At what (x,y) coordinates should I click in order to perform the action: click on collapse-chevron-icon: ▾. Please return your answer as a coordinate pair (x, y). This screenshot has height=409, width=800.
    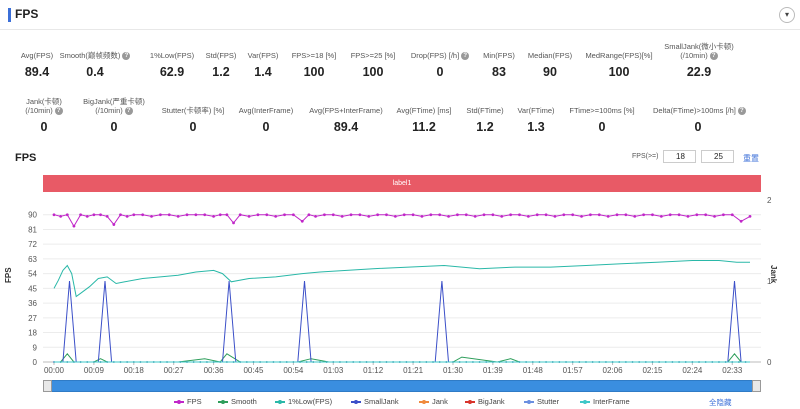
    Looking at the image, I should click on (787, 15).